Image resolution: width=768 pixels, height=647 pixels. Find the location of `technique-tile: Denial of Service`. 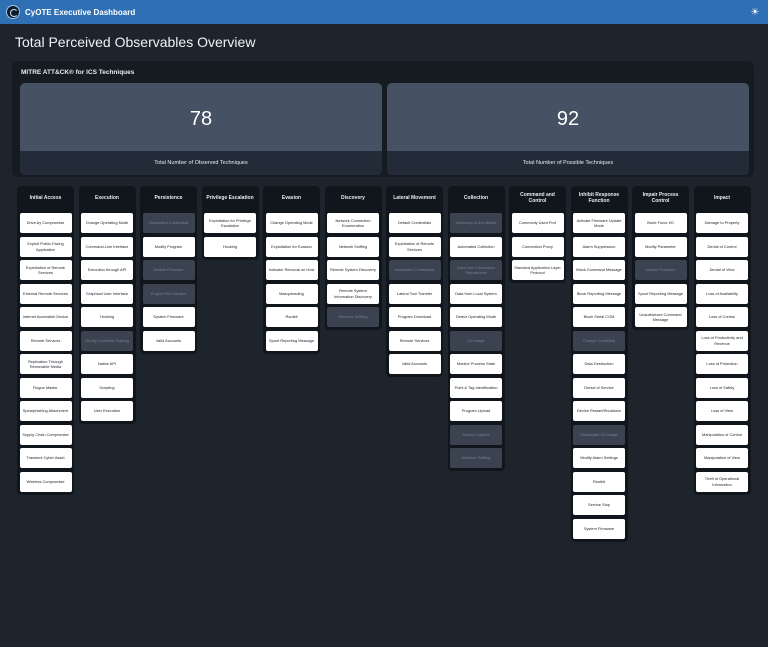

technique-tile: Denial of Service is located at coordinates (599, 387).